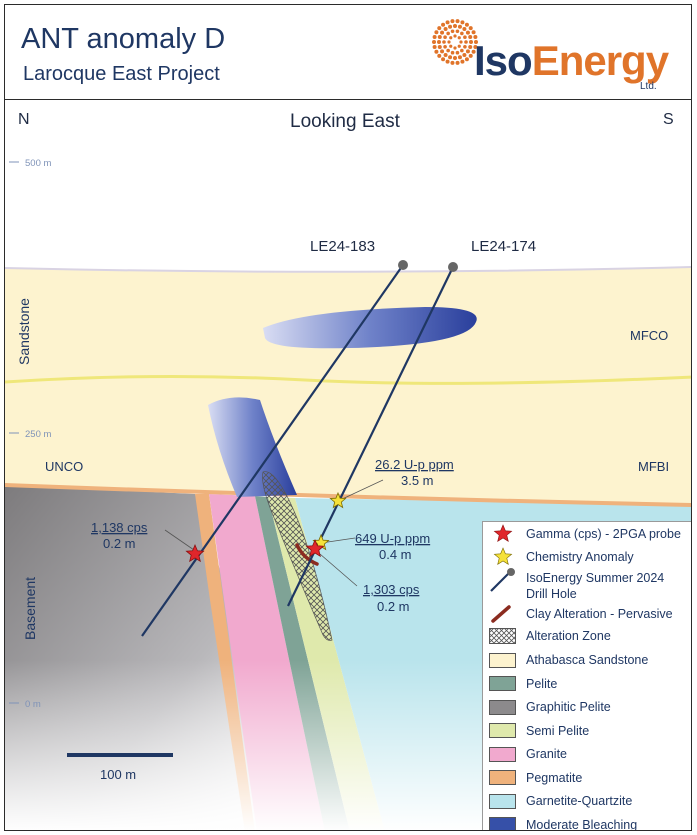  Describe the element at coordinates (523, 684) in the screenshot. I see `legend-item-pelite: Pelite` at that location.